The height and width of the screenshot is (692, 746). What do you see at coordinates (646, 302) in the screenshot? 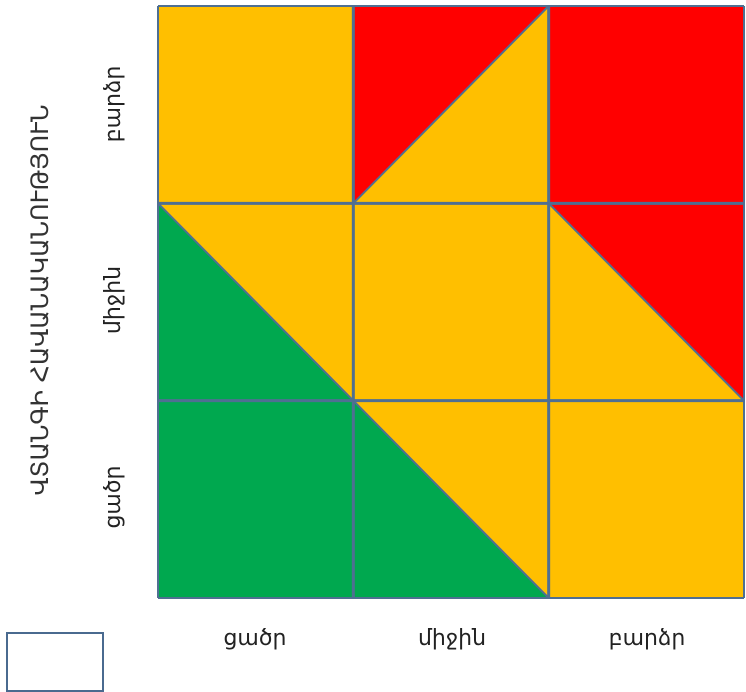
I see `cell-medium-likelihood-high-impact-diagonal` at bounding box center [646, 302].